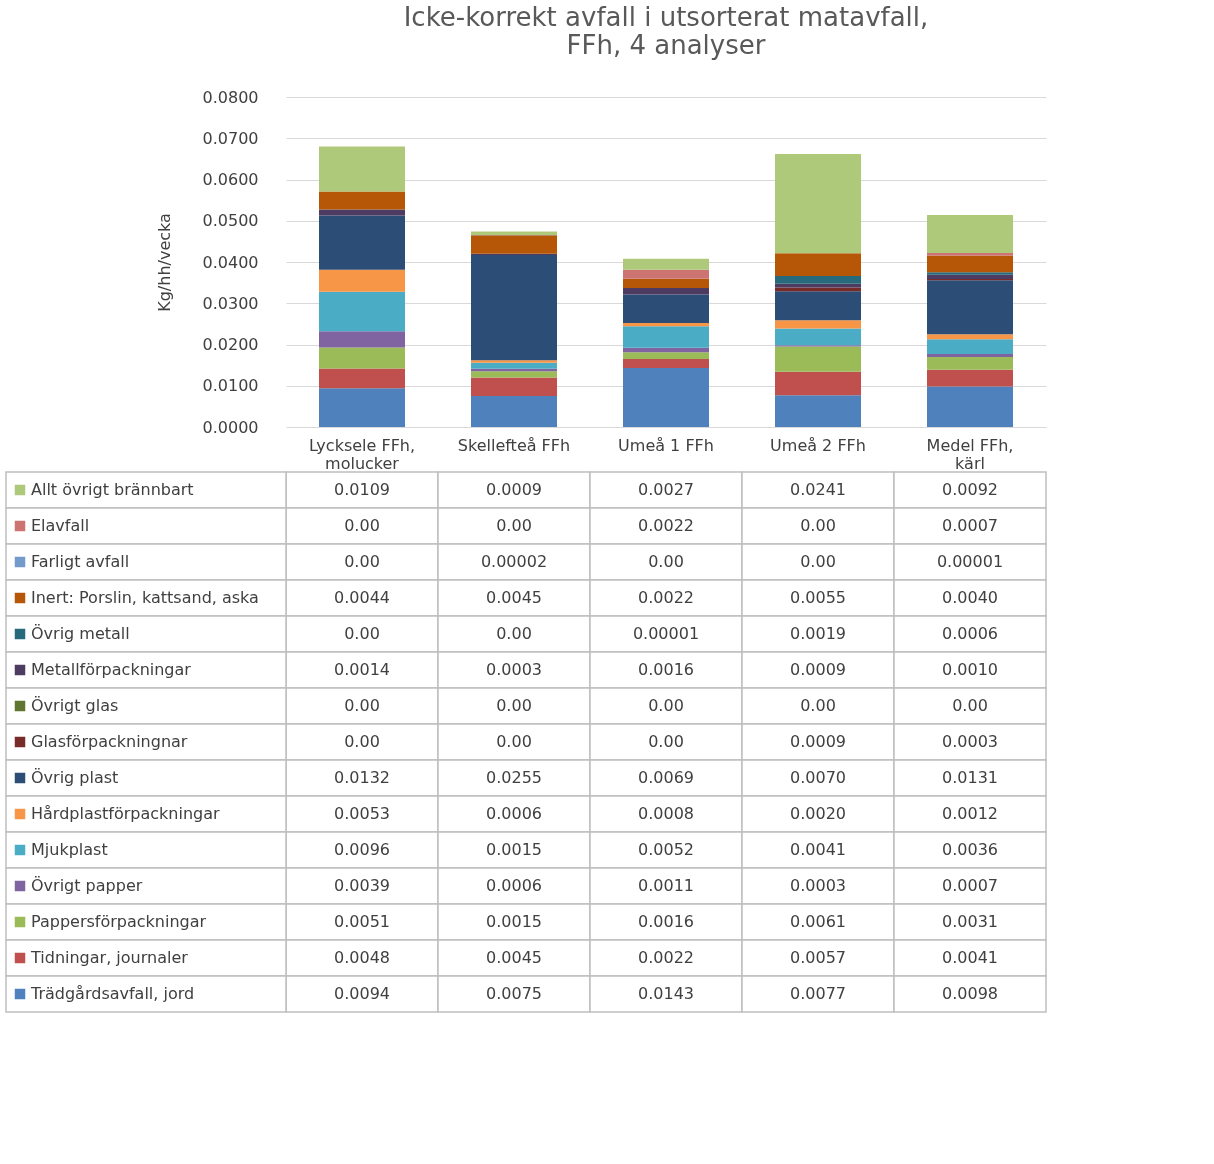 Image resolution: width=1214 pixels, height=1164 pixels. Describe the element at coordinates (75, 705) in the screenshot. I see `legend-label: Övrigt glas` at that location.